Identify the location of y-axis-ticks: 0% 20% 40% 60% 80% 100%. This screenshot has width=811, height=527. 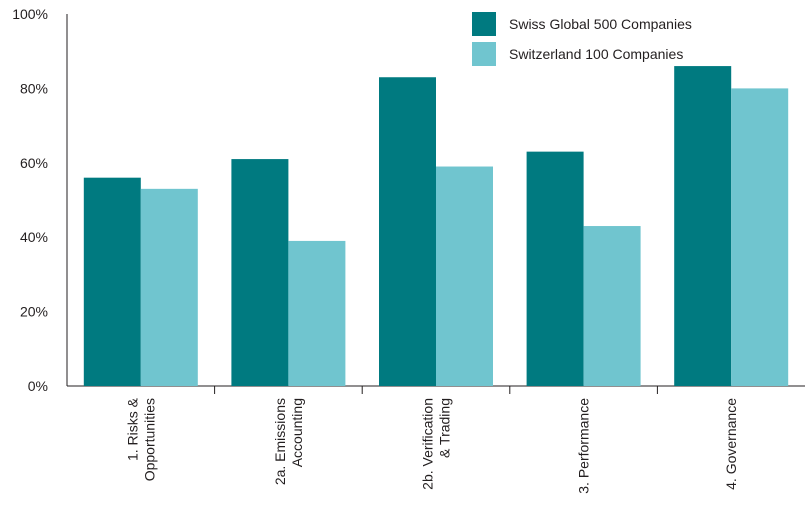
(30, 200).